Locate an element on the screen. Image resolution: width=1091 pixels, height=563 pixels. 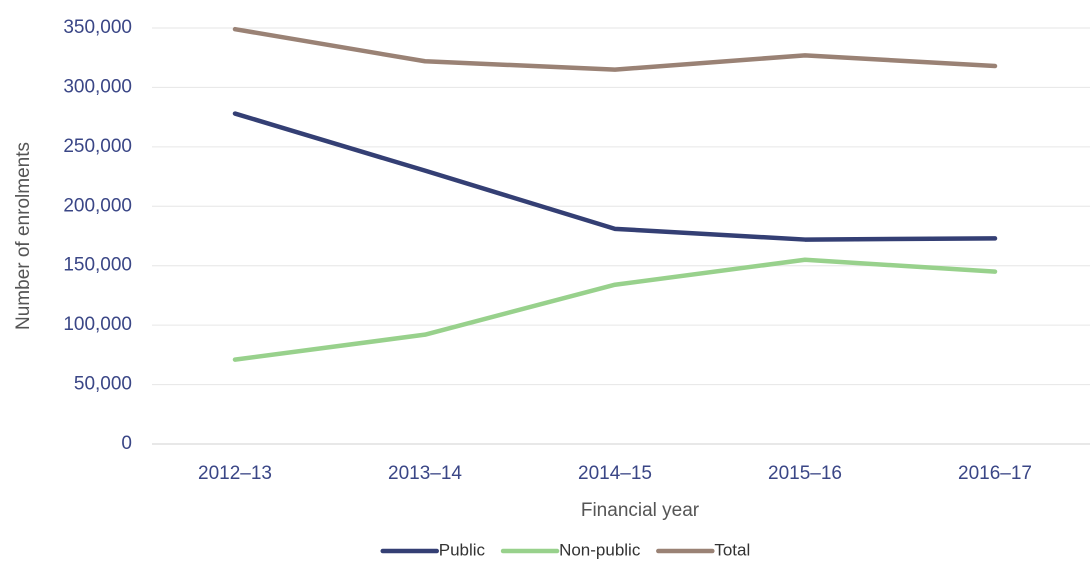
y-tick-label: 300,000 is located at coordinates (97, 86).